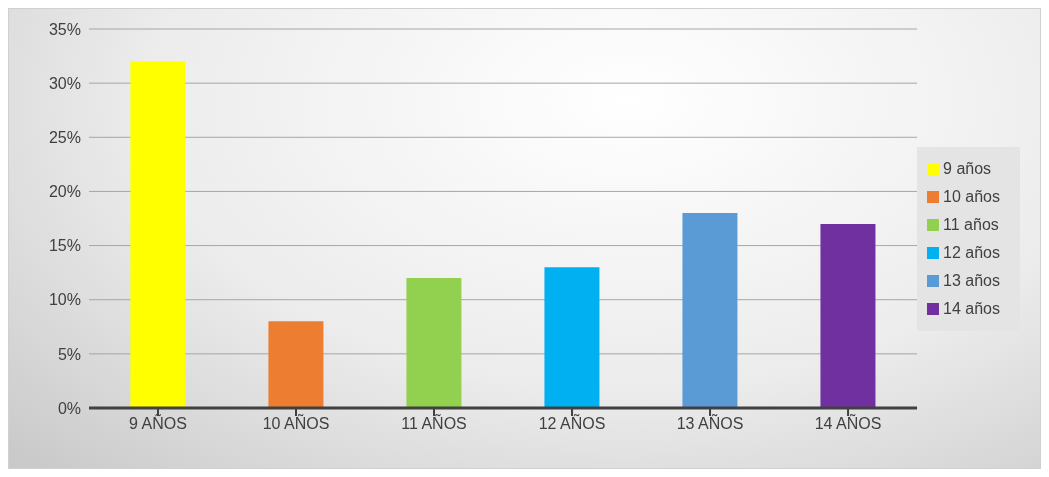 Image resolution: width=1049 pixels, height=477 pixels. Describe the element at coordinates (971, 252) in the screenshot. I see `legend-label: 12 años` at that location.